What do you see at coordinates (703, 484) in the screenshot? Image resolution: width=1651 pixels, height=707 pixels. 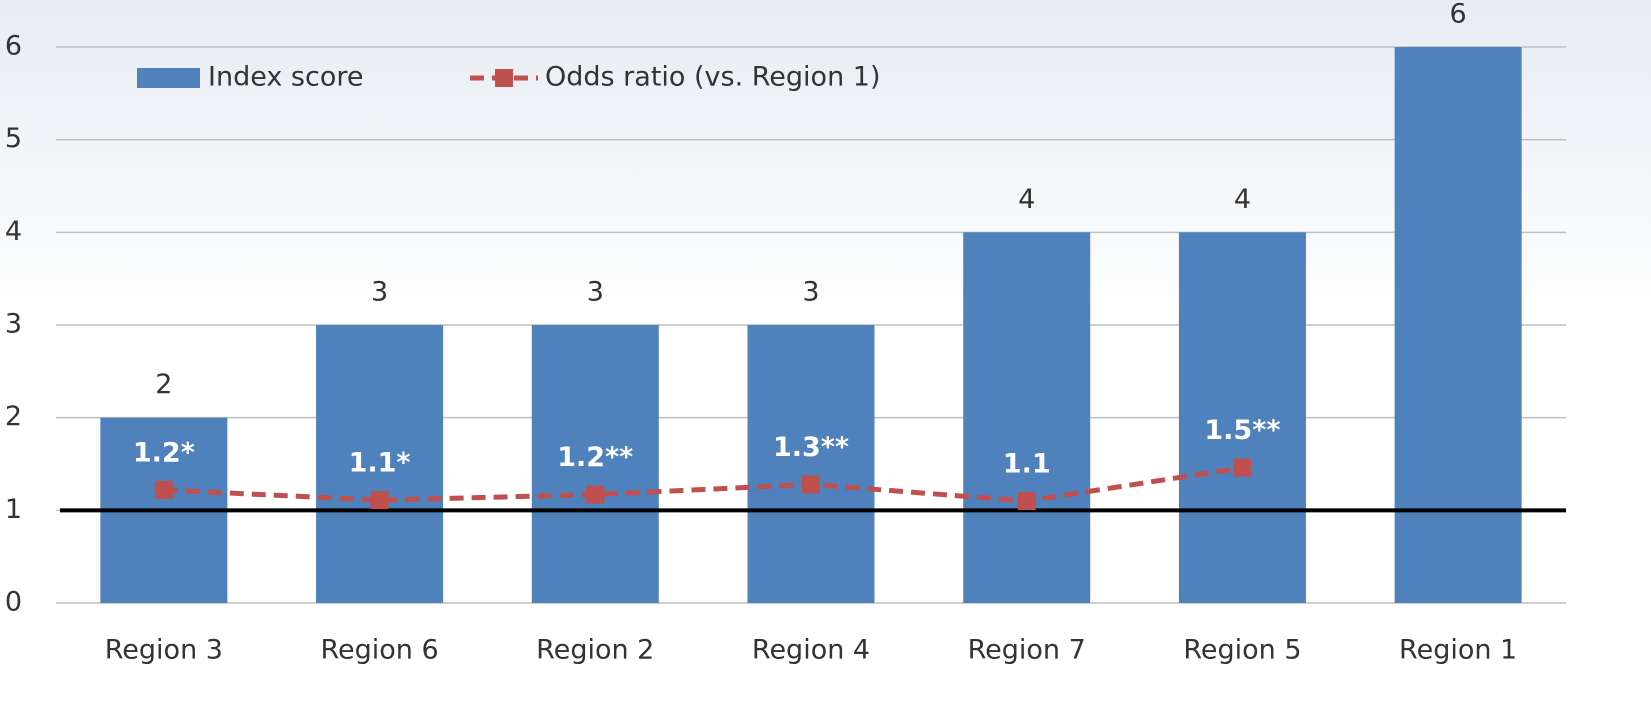 I see `line` at bounding box center [703, 484].